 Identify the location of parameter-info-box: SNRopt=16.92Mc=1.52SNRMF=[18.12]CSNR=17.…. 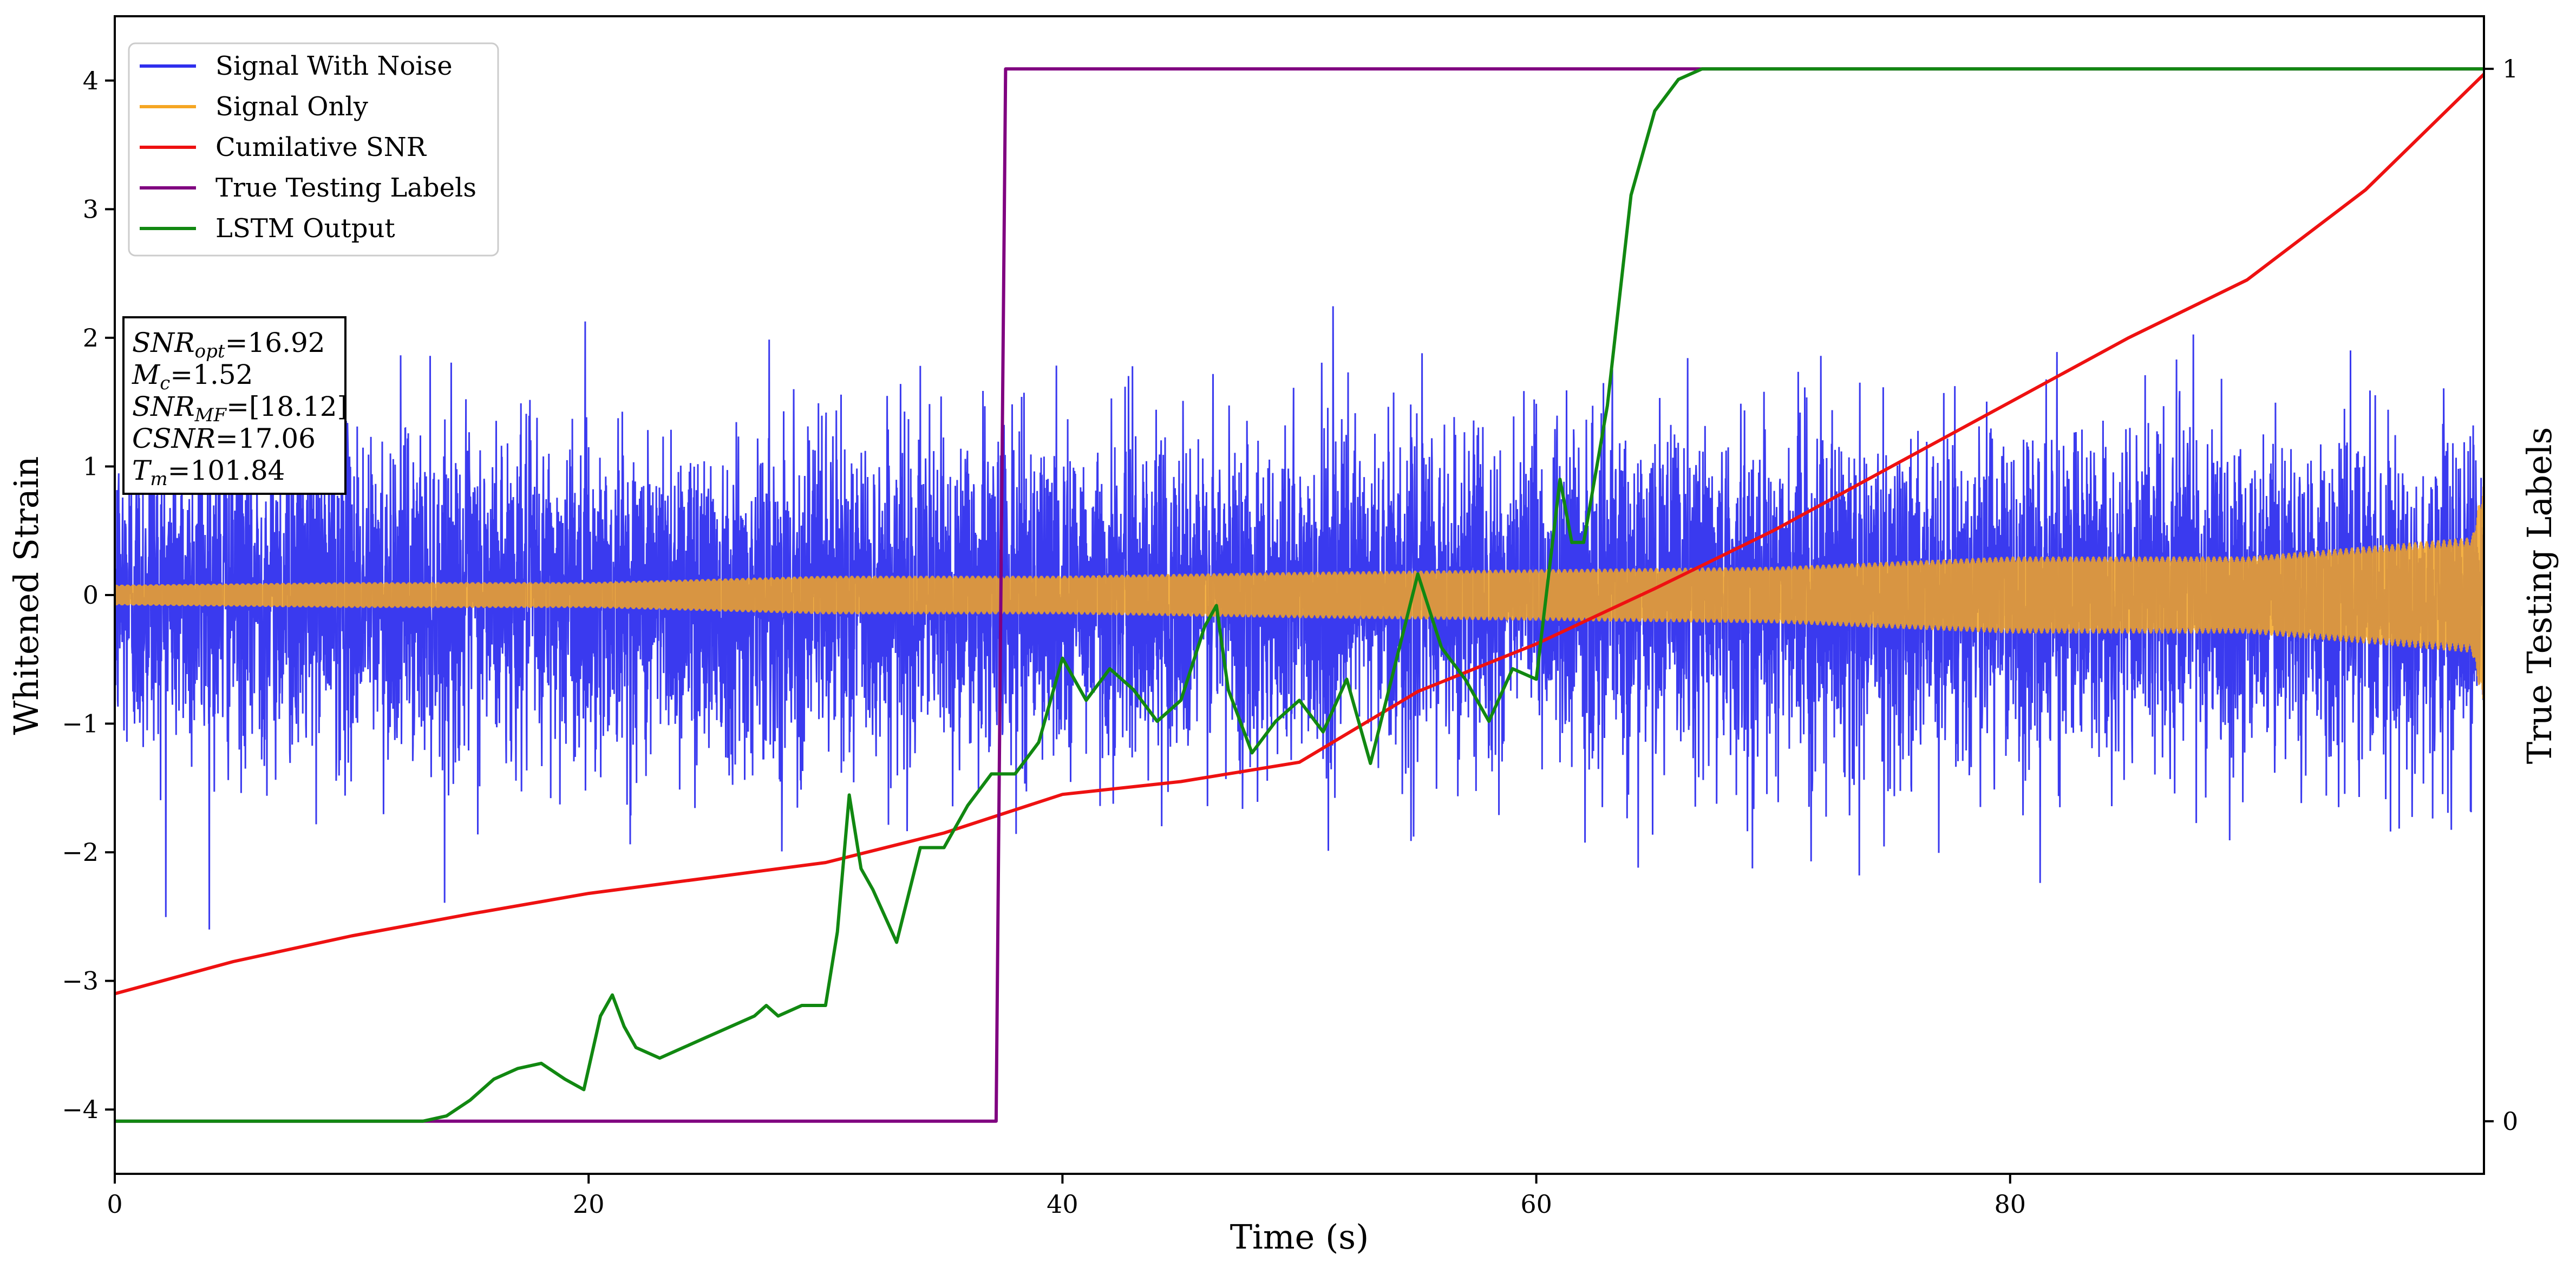
(235, 405).